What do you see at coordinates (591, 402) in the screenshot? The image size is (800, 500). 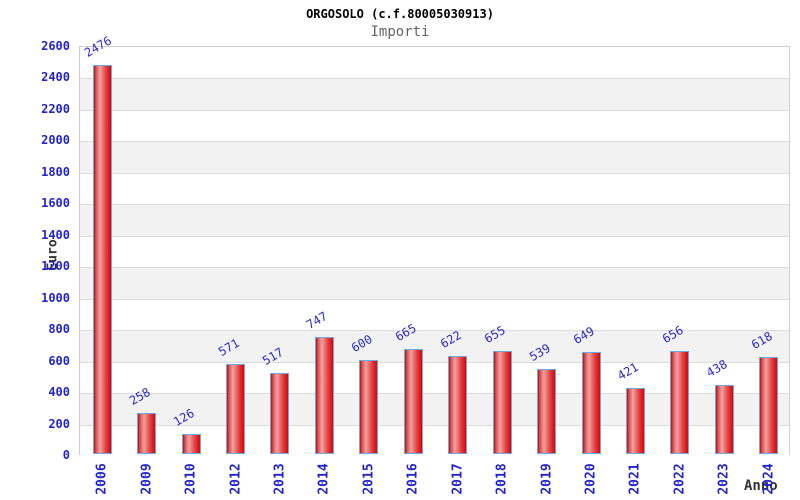 I see `bar-2020` at bounding box center [591, 402].